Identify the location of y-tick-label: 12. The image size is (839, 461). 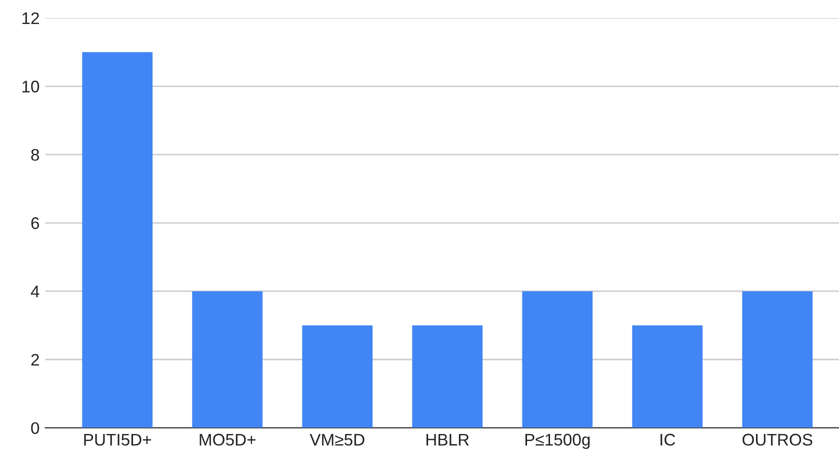
(30, 18).